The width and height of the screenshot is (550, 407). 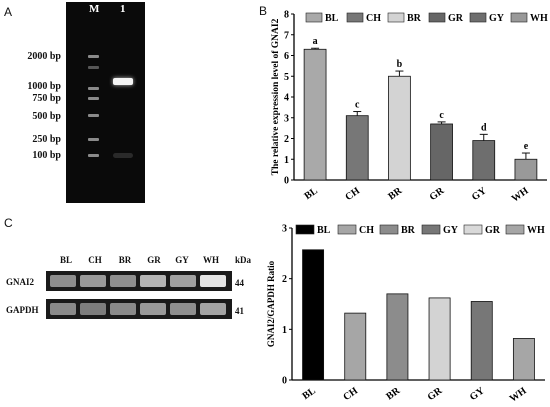 What do you see at coordinates (139, 309) in the screenshot?
I see `blot-strip-gapdh` at bounding box center [139, 309].